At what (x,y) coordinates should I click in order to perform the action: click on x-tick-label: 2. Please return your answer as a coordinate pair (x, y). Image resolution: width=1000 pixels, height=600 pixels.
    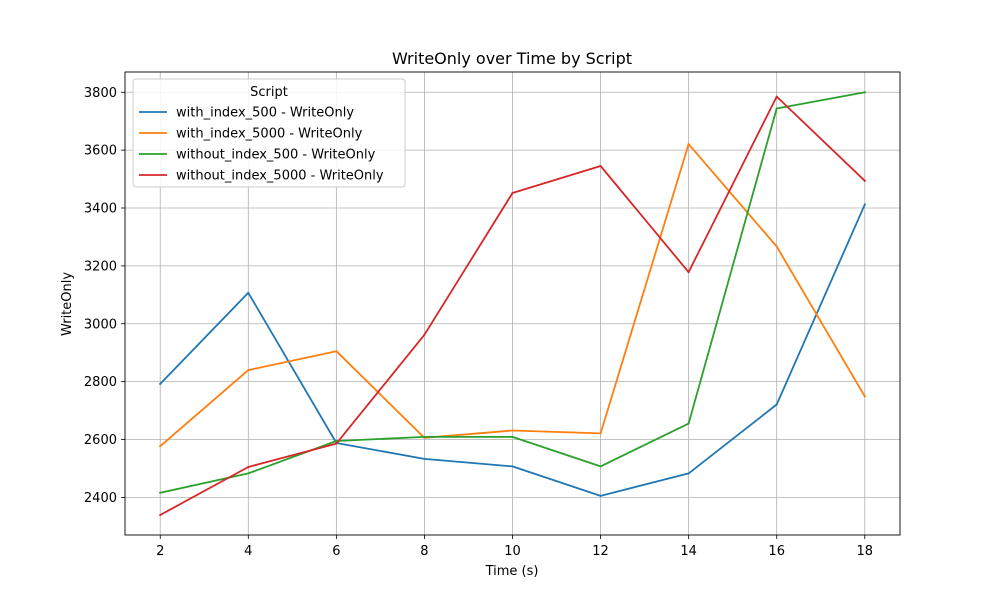
    Looking at the image, I should click on (160, 551).